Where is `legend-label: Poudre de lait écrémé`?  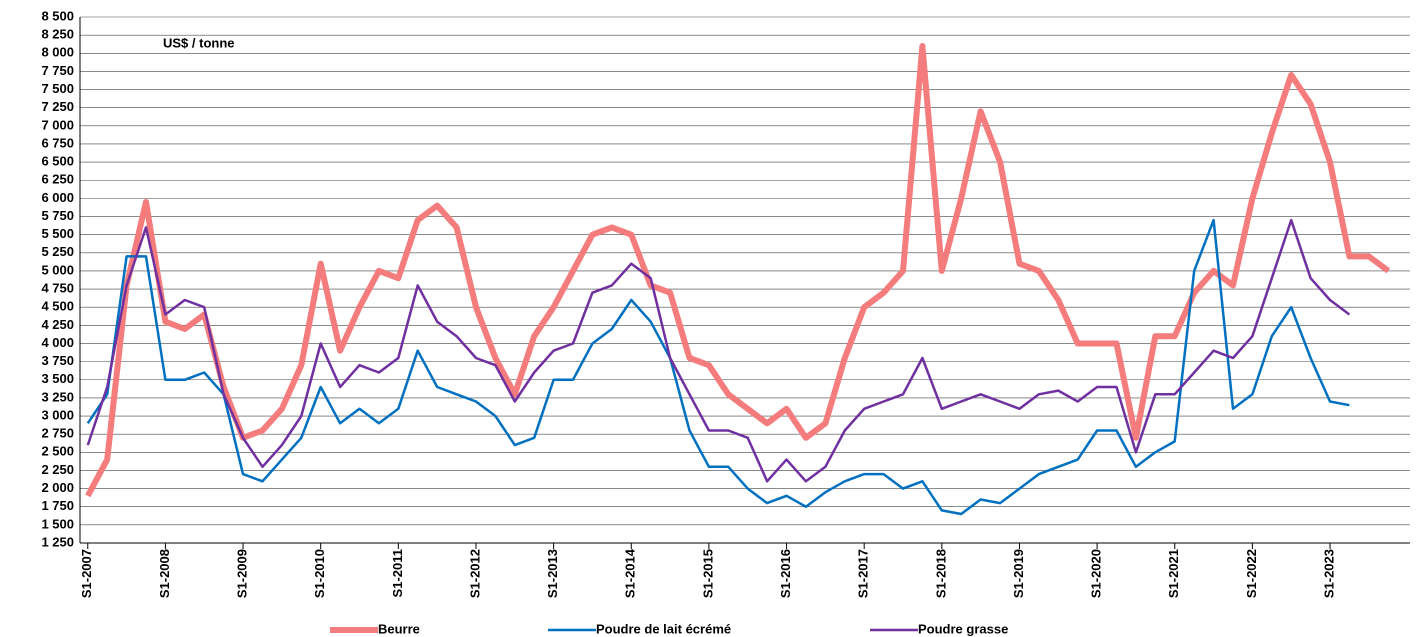
legend-label: Poudre de lait écrémé is located at coordinates (663, 628).